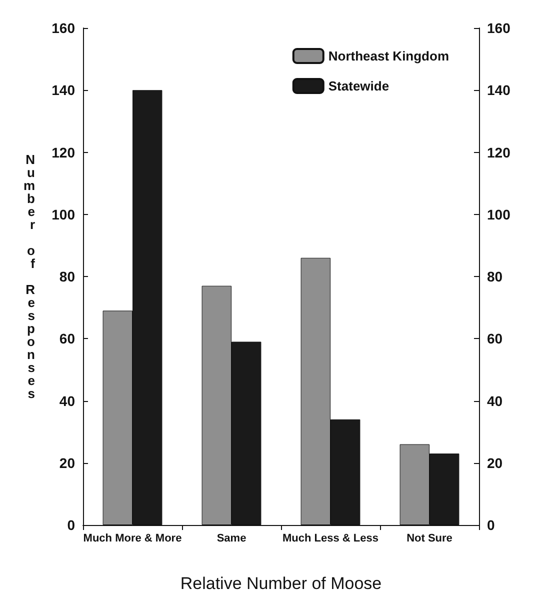  I want to click on y2-tick-label: 100, so click(499, 214).